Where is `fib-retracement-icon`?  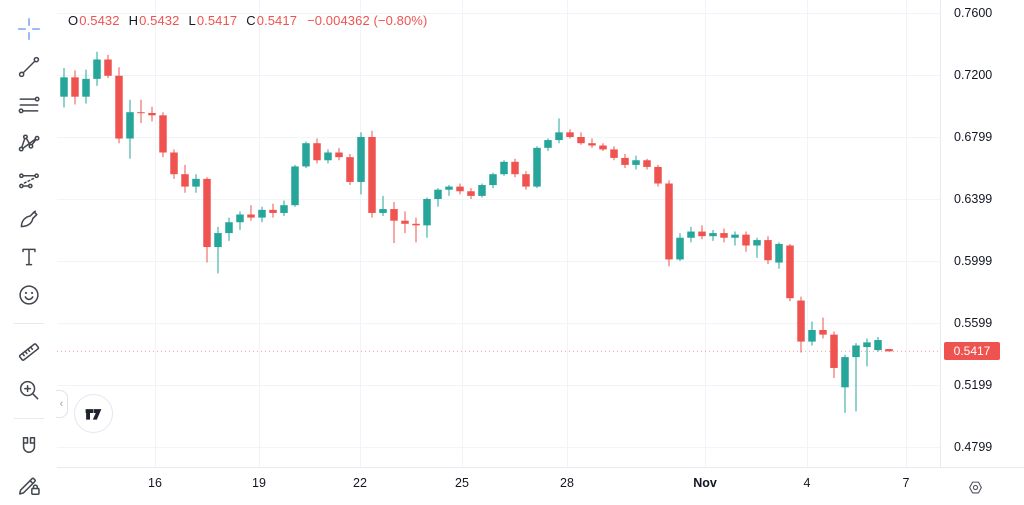
fib-retracement-icon is located at coordinates (29, 105).